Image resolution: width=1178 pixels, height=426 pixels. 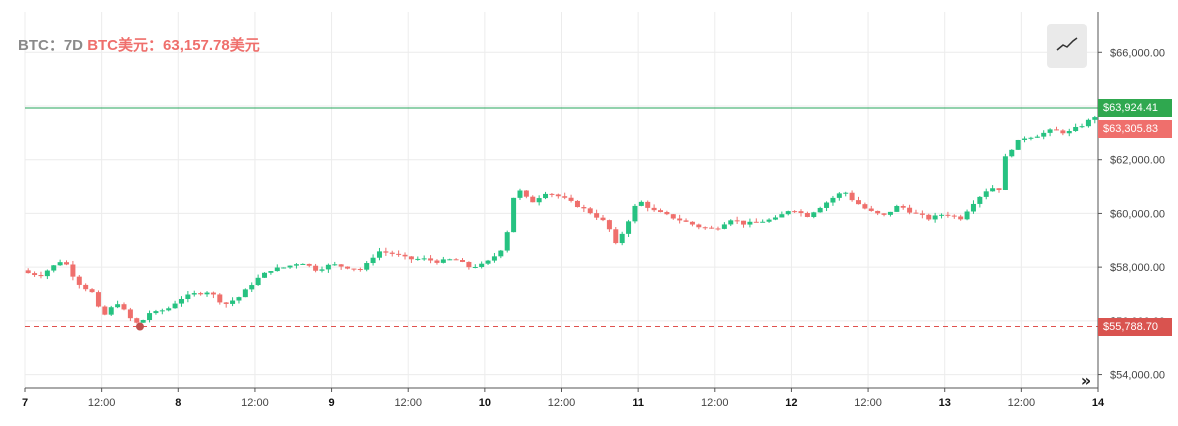 What do you see at coordinates (1067, 46) in the screenshot?
I see `chart-type-button` at bounding box center [1067, 46].